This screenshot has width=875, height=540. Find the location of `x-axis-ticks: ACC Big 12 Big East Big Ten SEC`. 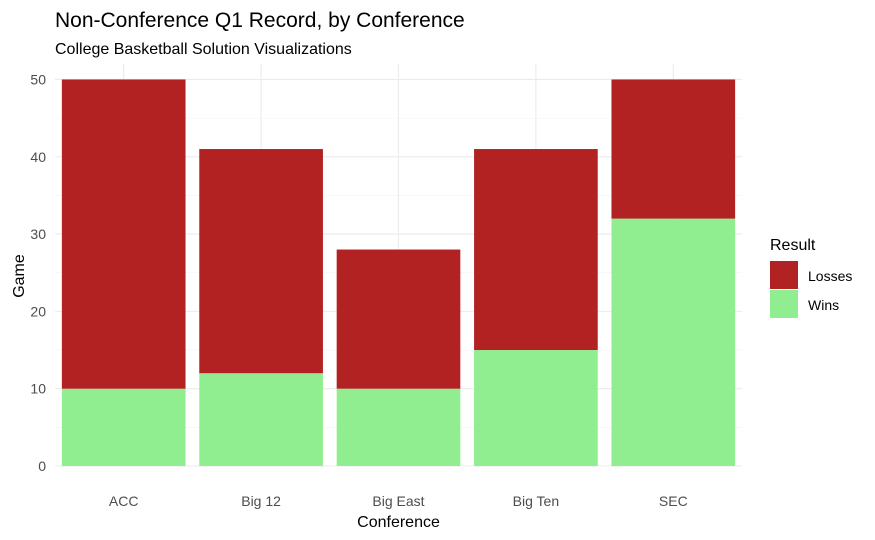

x-axis-ticks: ACC Big 12 Big East Big Ten SEC is located at coordinates (398, 501).